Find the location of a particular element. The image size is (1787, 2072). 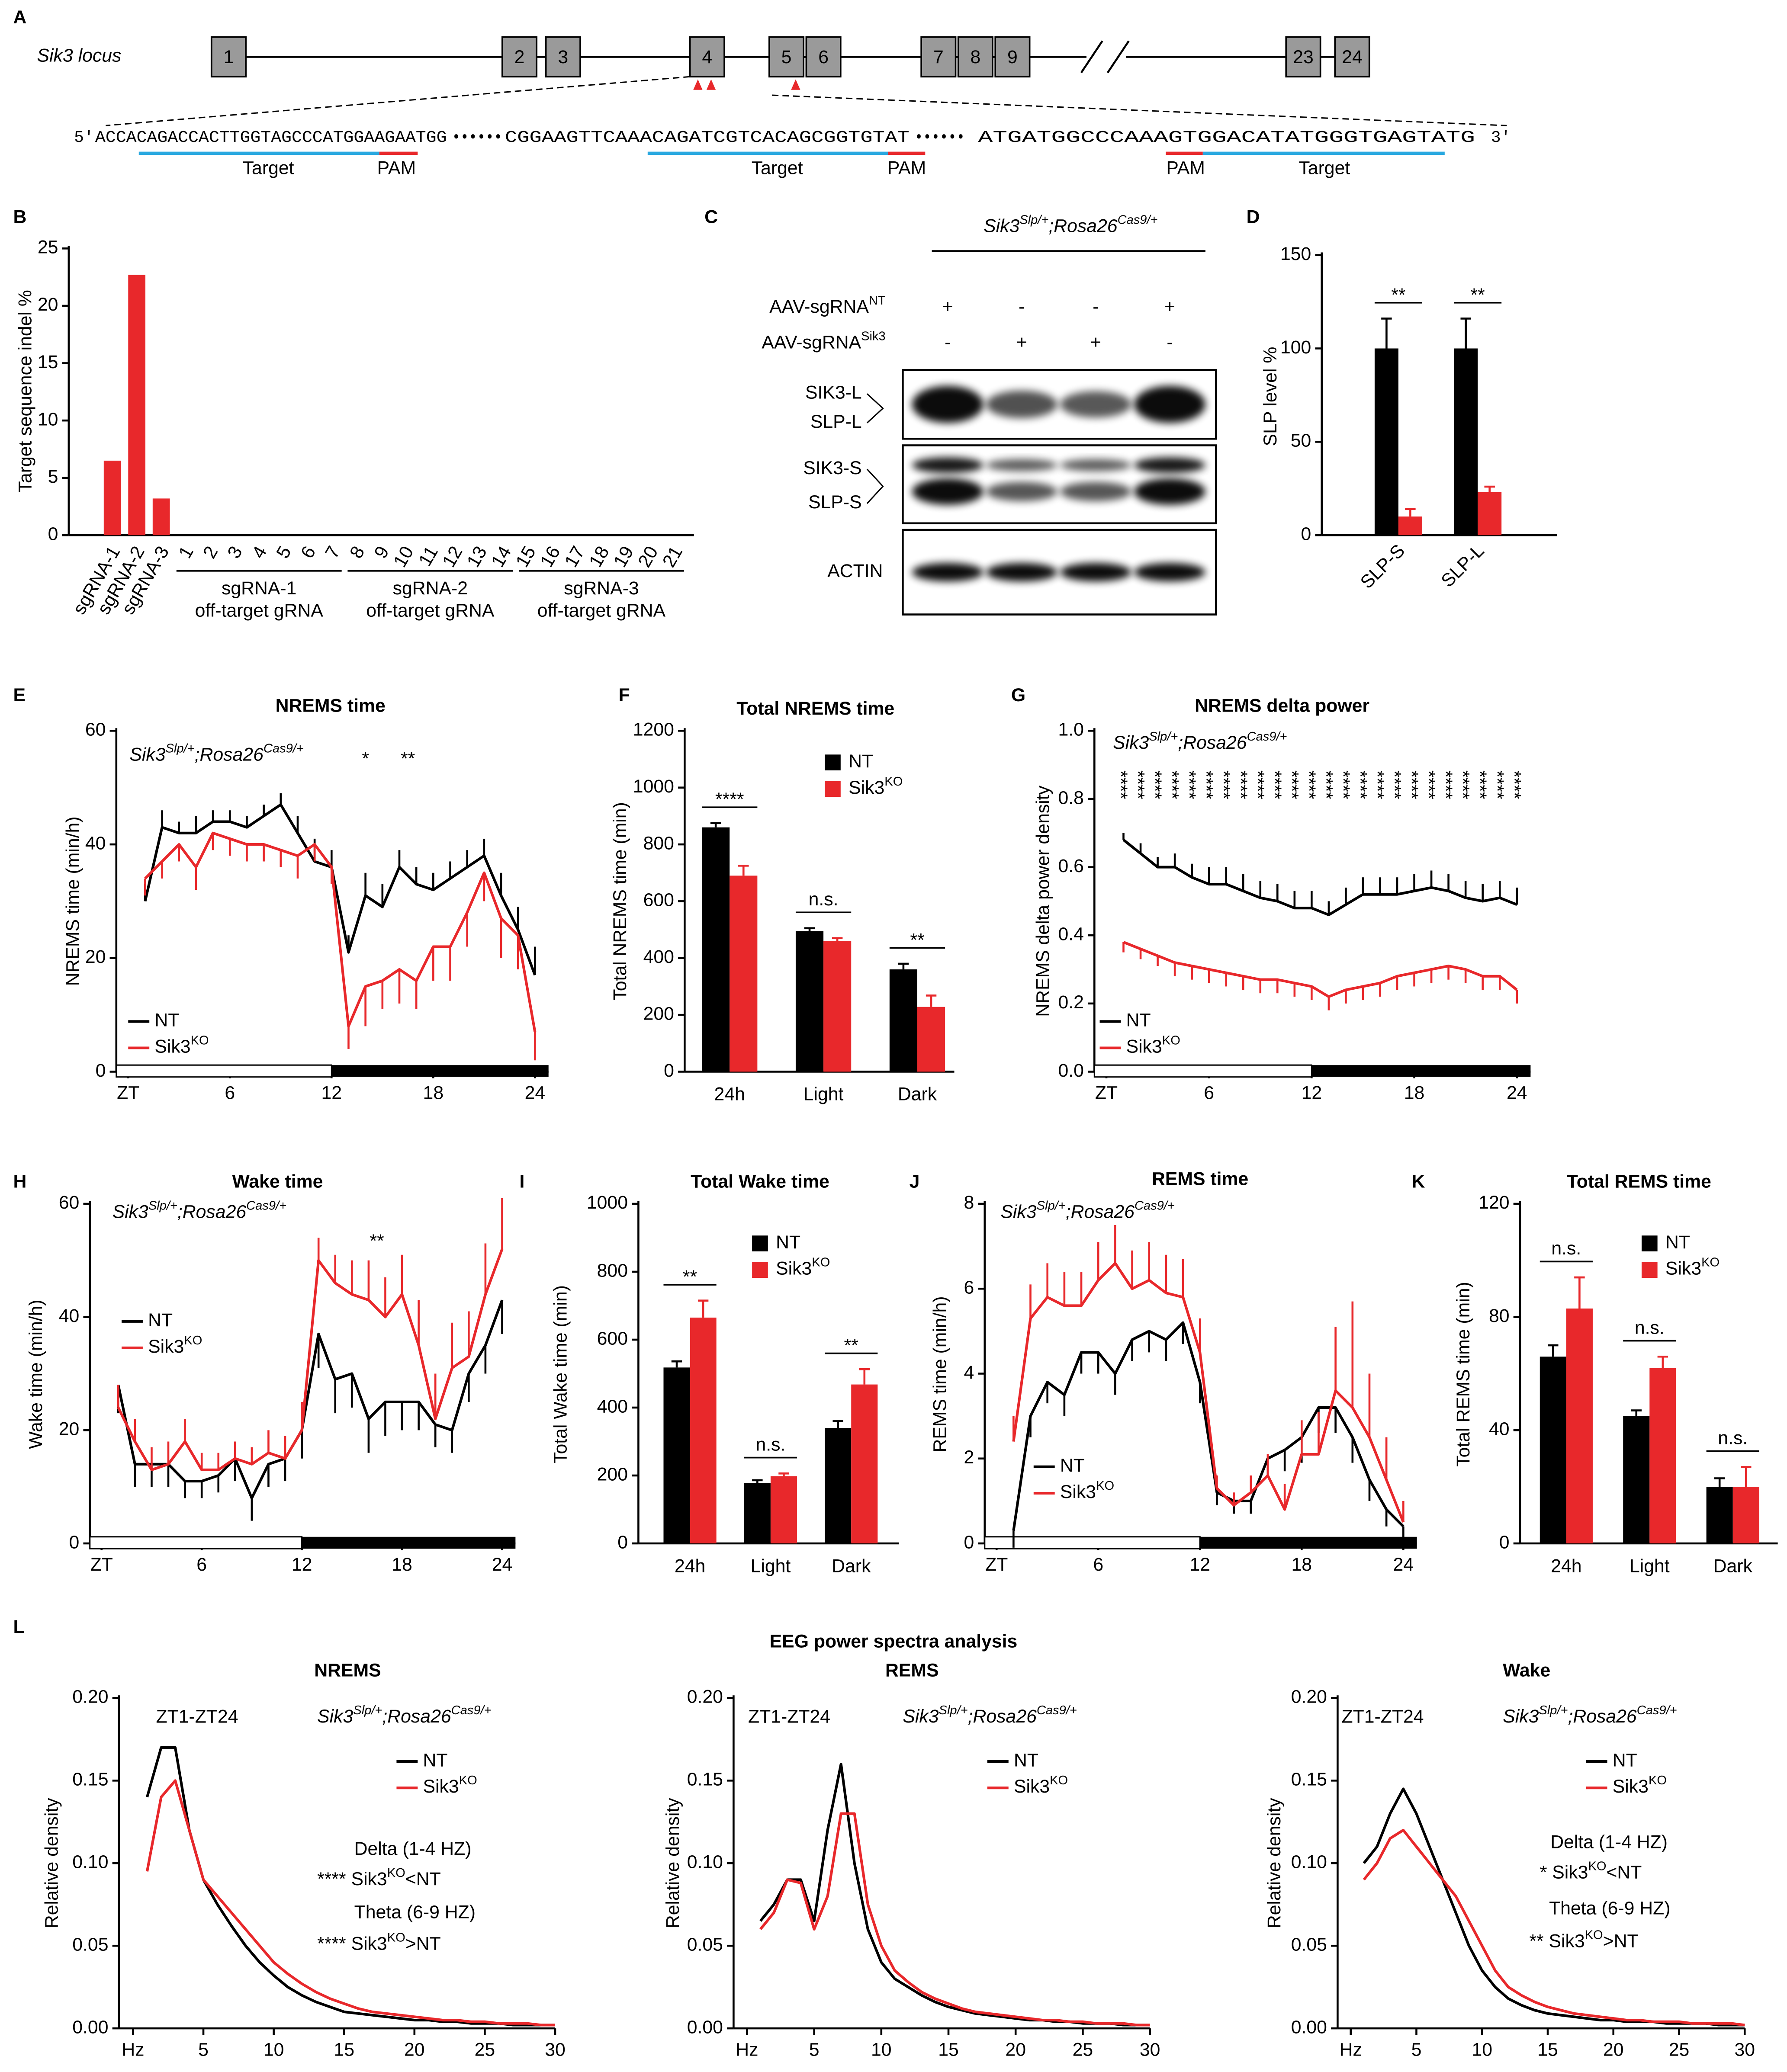

y-axis-label: Target sequence indel % is located at coordinates (25, 391).